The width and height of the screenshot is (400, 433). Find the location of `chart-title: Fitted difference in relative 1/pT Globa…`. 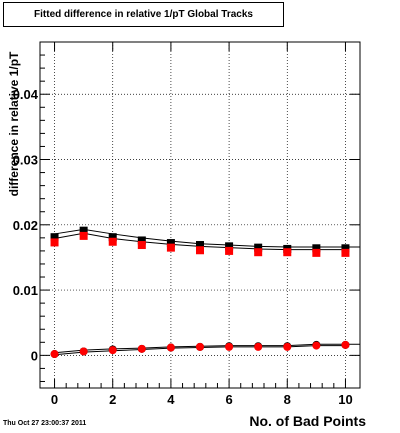

chart-title: Fitted difference in relative 1/pT Globa… is located at coordinates (143, 14).